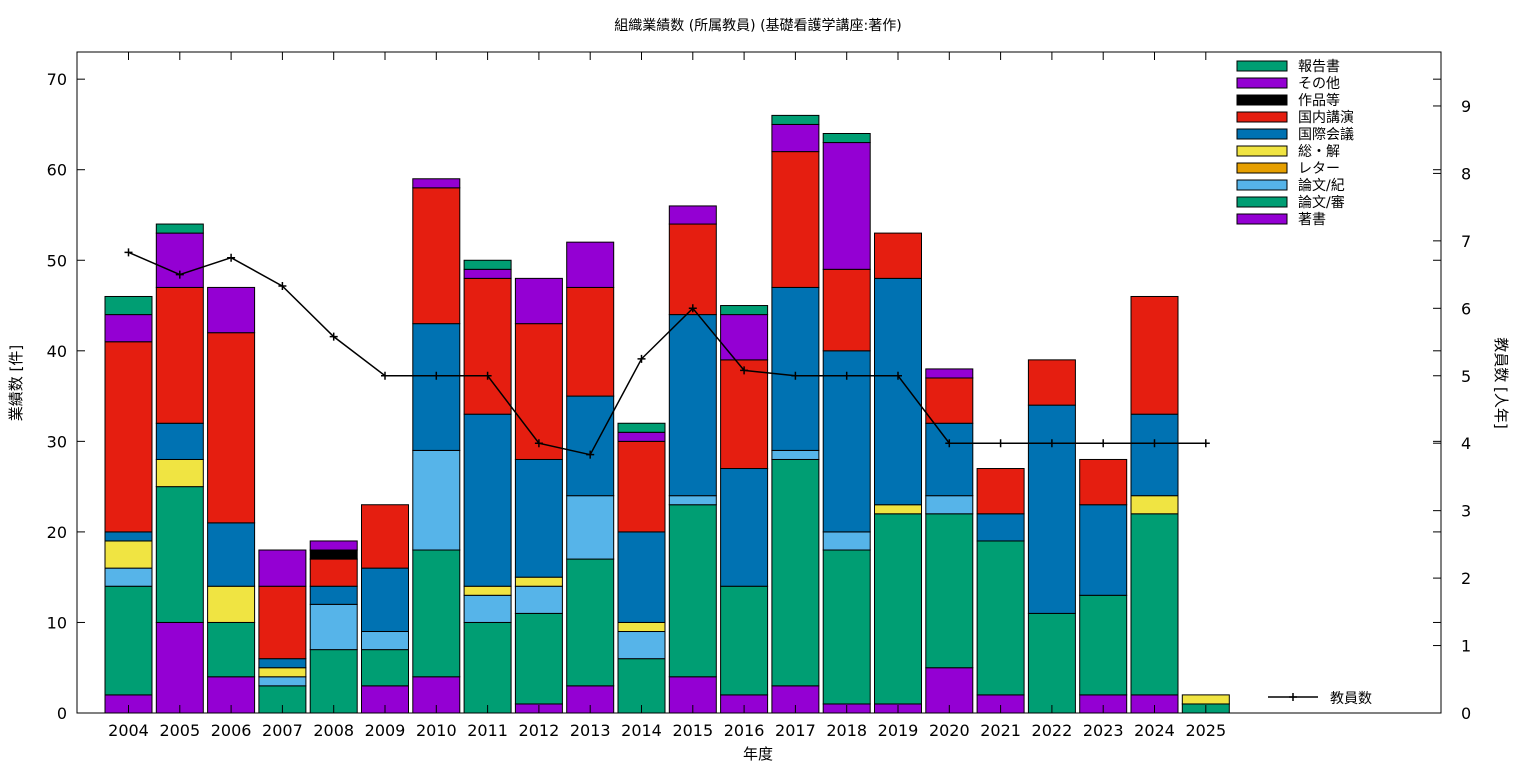 The width and height of the screenshot is (1536, 768). What do you see at coordinates (487, 730) in the screenshot?
I see `x-tick-label: 2011` at bounding box center [487, 730].